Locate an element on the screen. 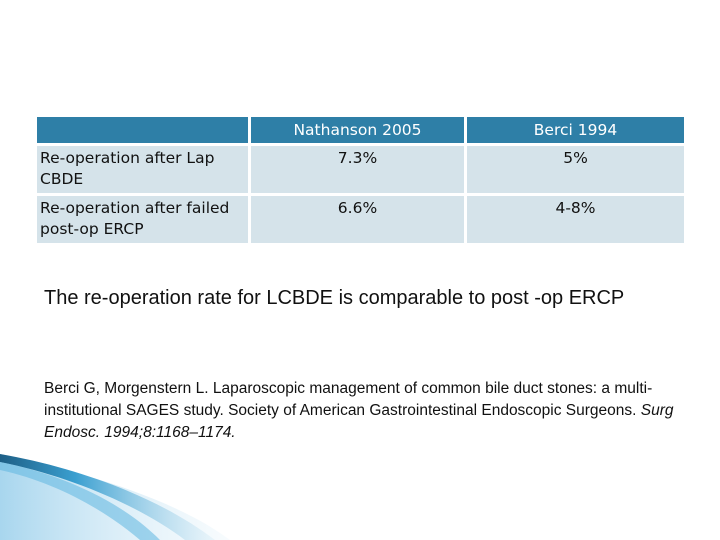 The height and width of the screenshot is (540, 720). row-label: Re-operation after failed post-op ERCP is located at coordinates (144, 221).